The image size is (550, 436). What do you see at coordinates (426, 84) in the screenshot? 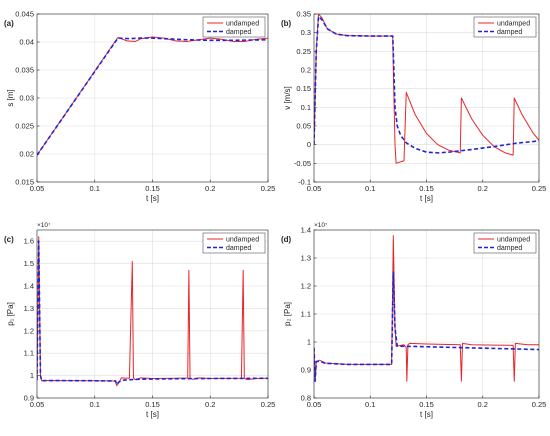
I see `series-damped-b` at bounding box center [426, 84].